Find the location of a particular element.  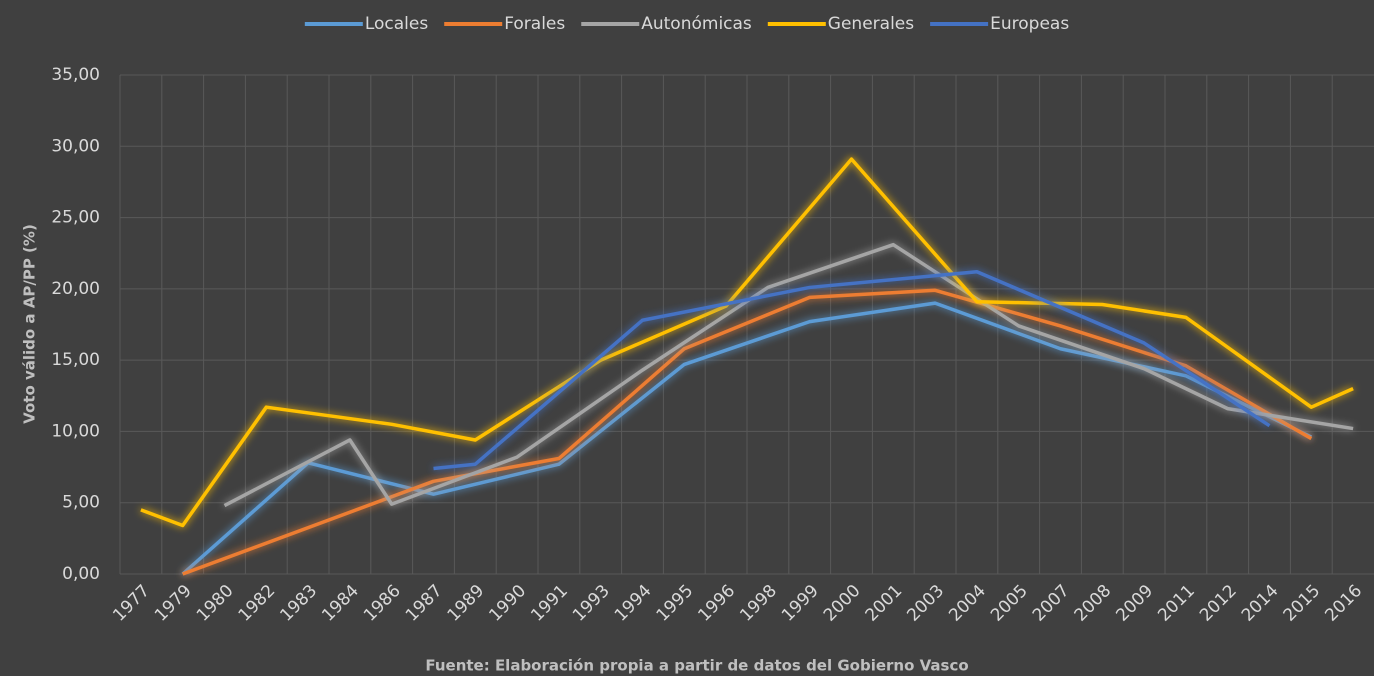

x-tick-label: 1999 is located at coordinates (800, 603).